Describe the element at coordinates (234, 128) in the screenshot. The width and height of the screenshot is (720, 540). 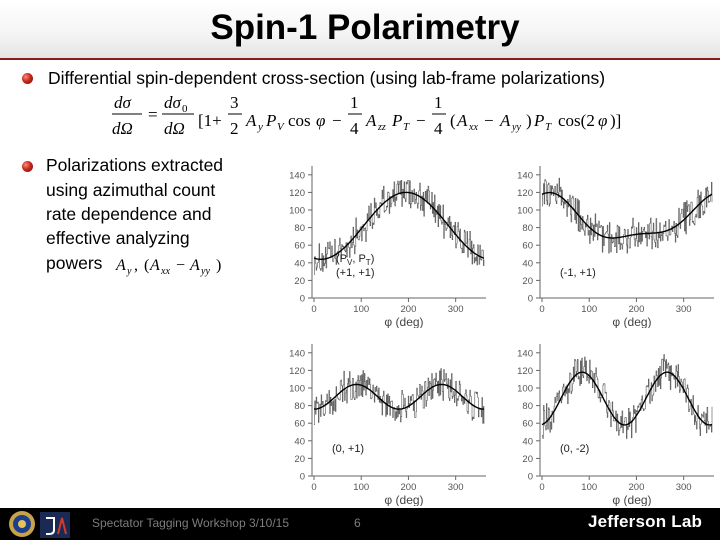
I see `svg-text: 2` at that location.